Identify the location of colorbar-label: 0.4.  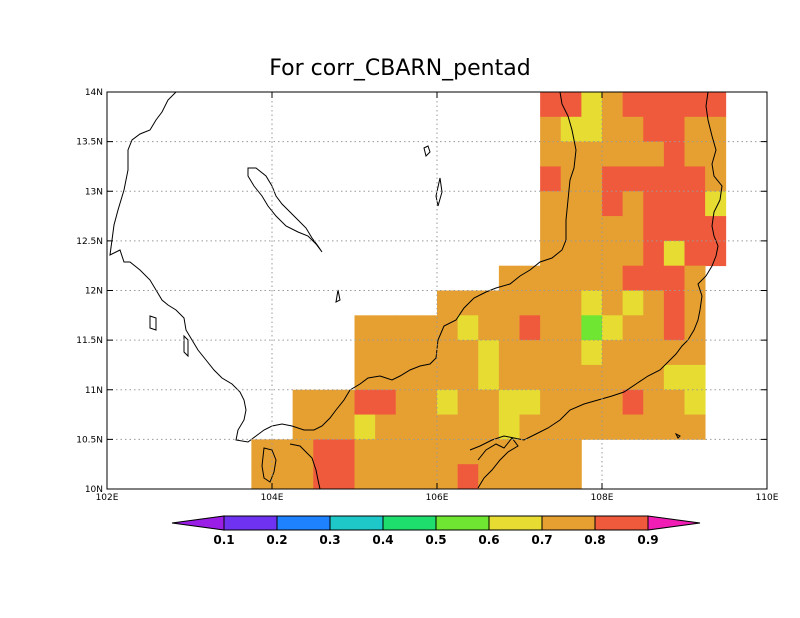
(382, 540).